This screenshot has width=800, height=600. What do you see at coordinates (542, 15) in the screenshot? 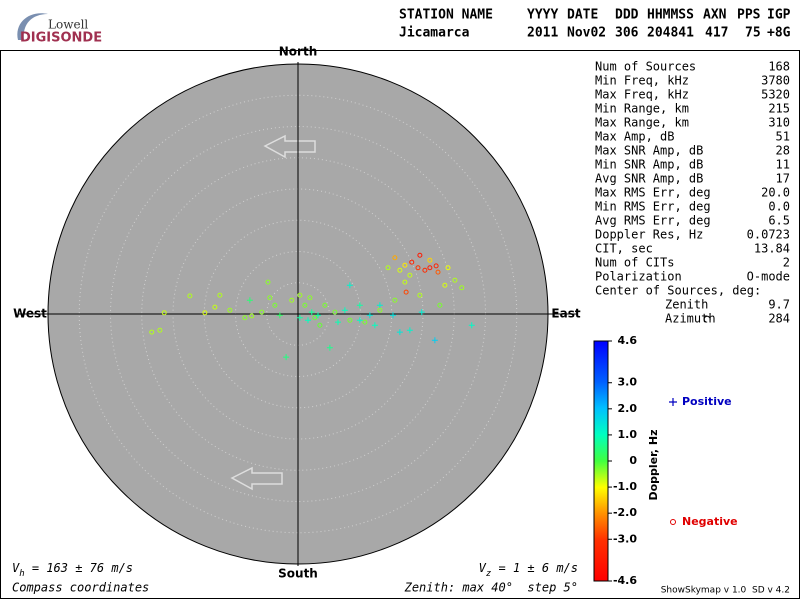
I see `header-label: YYYY` at bounding box center [542, 15].